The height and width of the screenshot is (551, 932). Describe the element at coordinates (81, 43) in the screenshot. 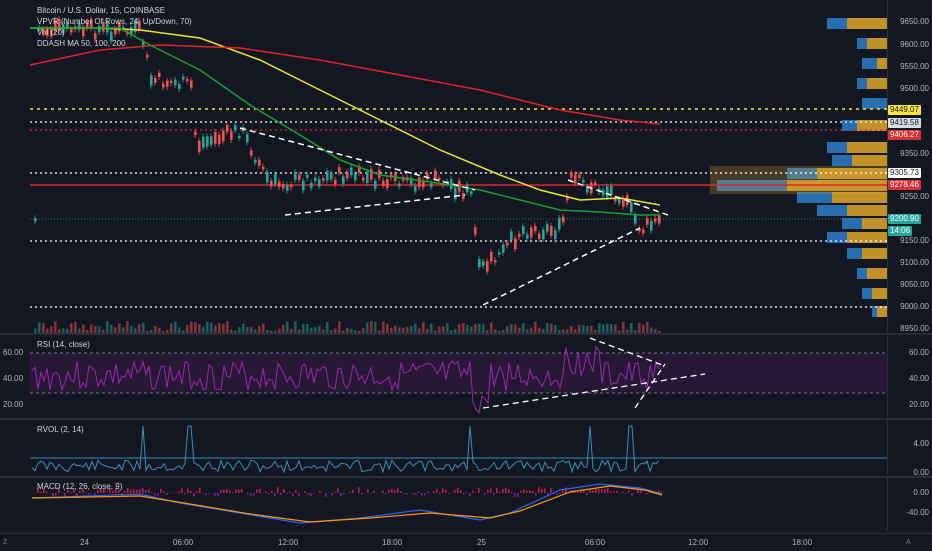

I see `ma-indicator-label: DDASH MA 50, 100, 200` at that location.